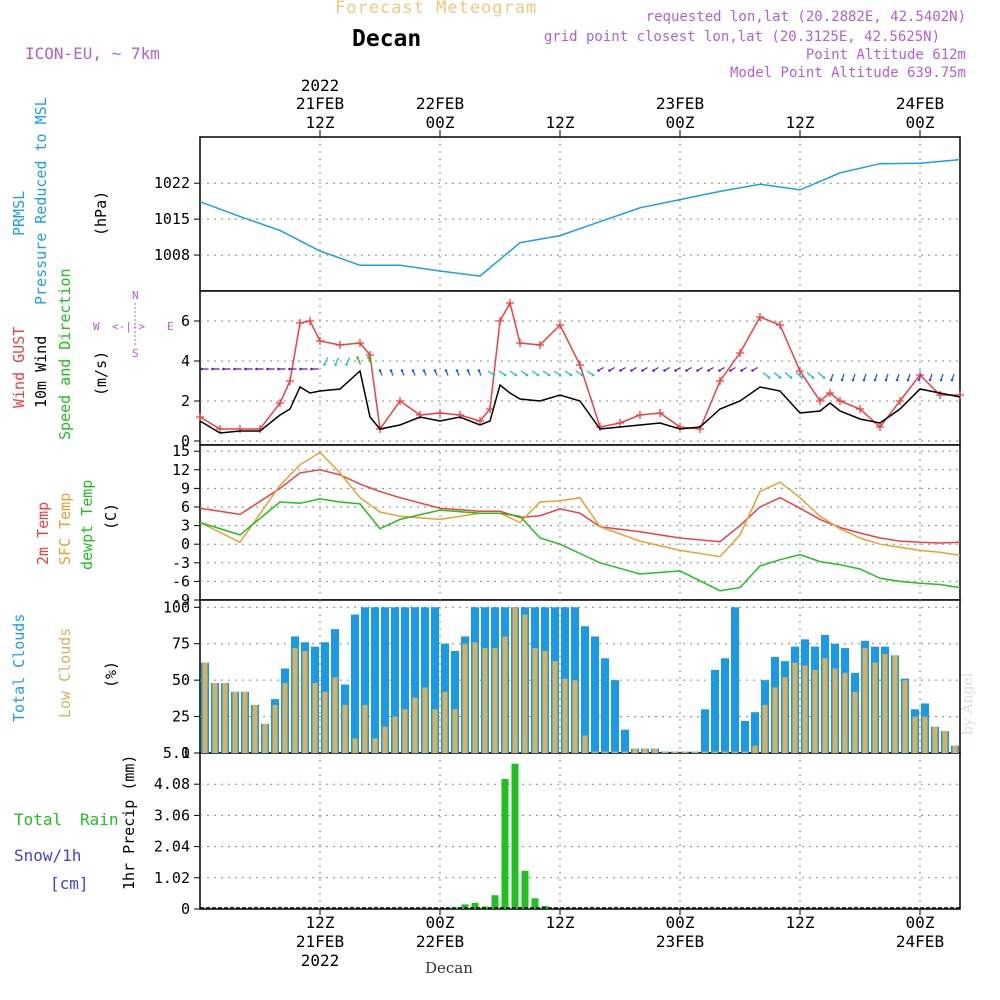 Image resolution: width=1000 pixels, height=1000 pixels. Describe the element at coordinates (680, 103) in the screenshot. I see `top-date-label: 23FEB` at that location.